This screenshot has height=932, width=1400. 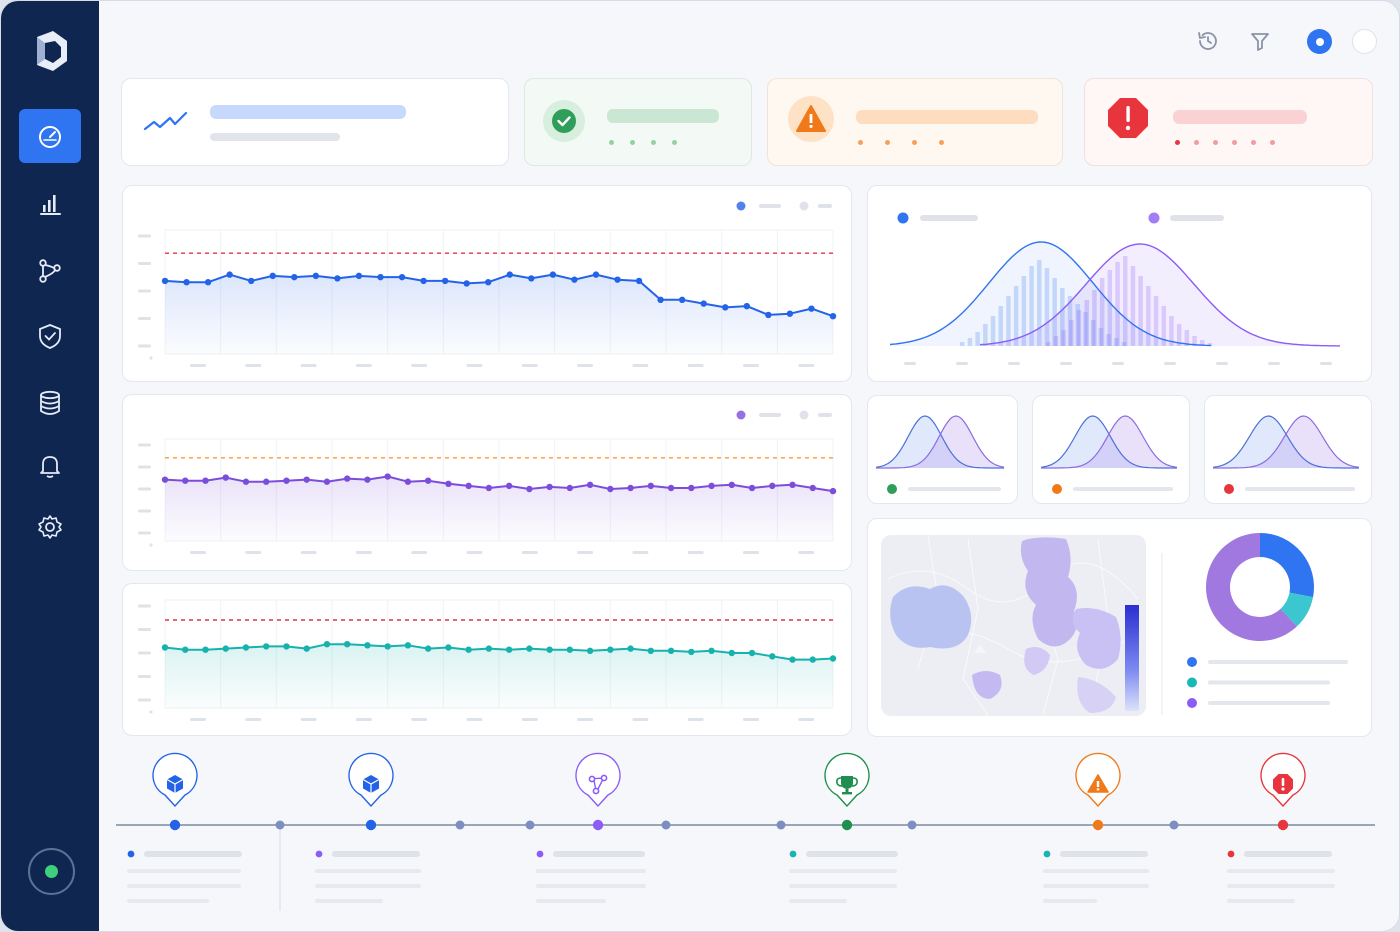 I want to click on success-summary-card, so click(x=638, y=122).